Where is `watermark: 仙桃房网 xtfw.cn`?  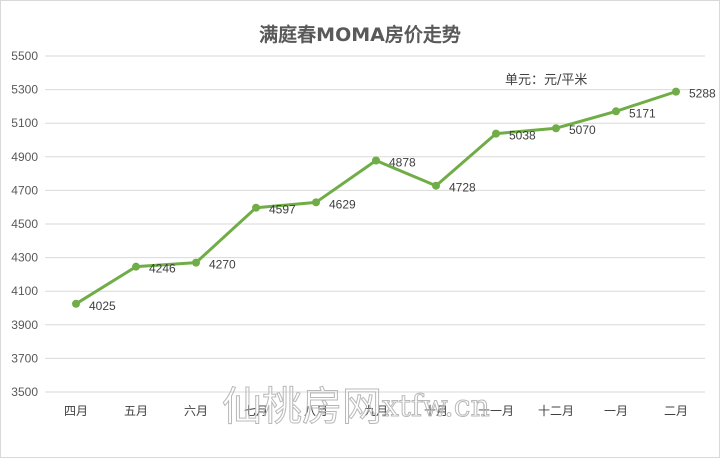
watermark: 仙桃房网 xtfw.cn is located at coordinates (356, 407).